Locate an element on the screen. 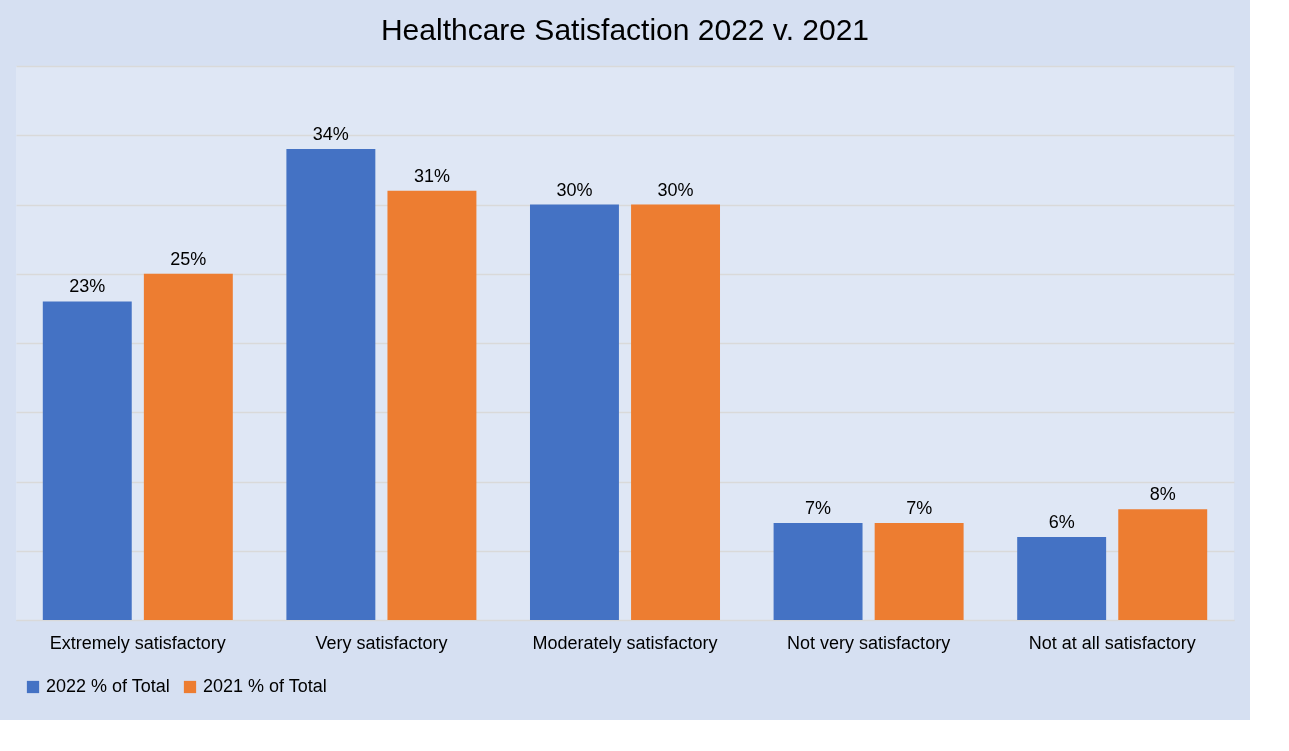  legend-label: 2021 % of Total is located at coordinates (265, 686).